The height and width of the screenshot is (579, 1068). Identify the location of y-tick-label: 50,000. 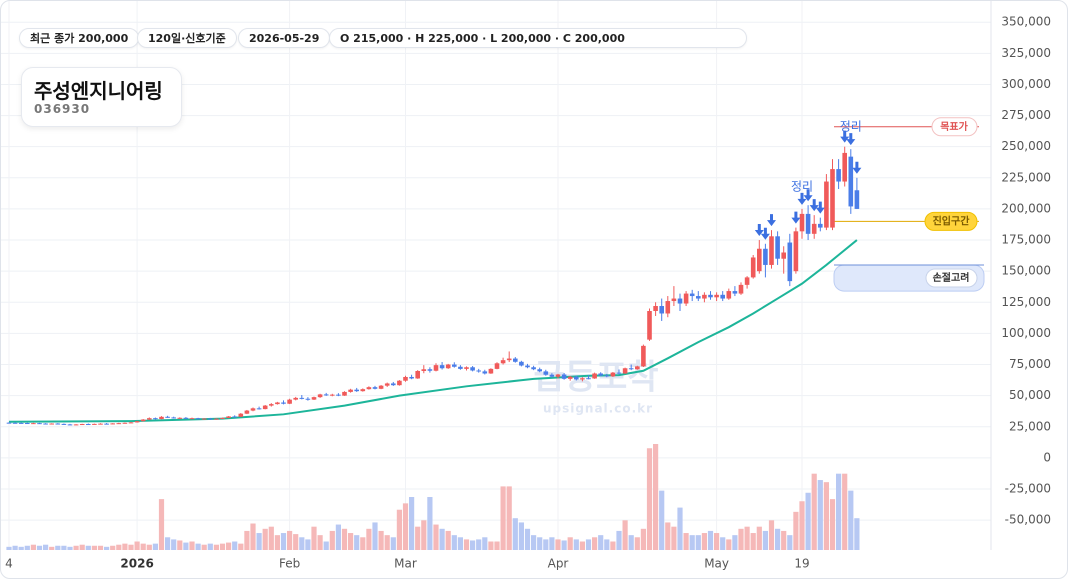
(1030, 395).